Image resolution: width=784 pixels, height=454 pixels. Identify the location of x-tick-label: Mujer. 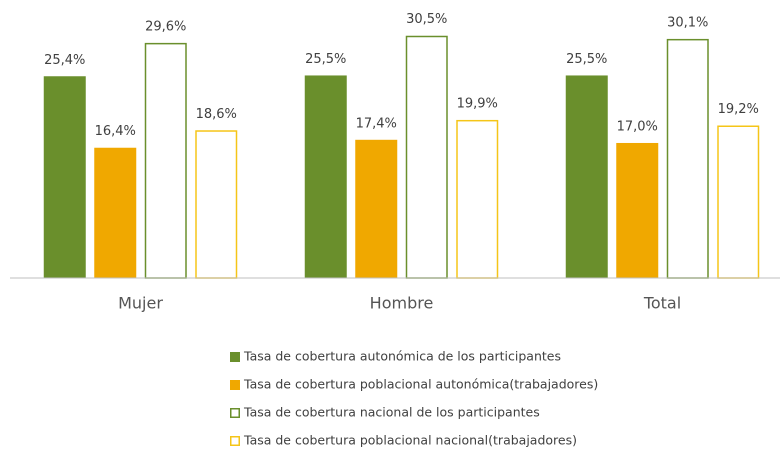
(140, 303).